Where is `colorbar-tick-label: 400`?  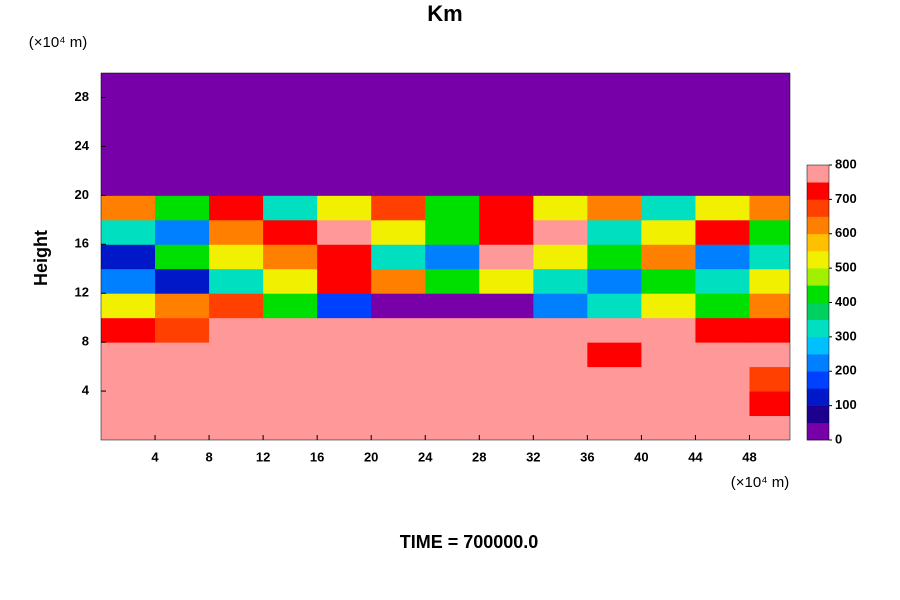 colorbar-tick-label: 400 is located at coordinates (846, 301).